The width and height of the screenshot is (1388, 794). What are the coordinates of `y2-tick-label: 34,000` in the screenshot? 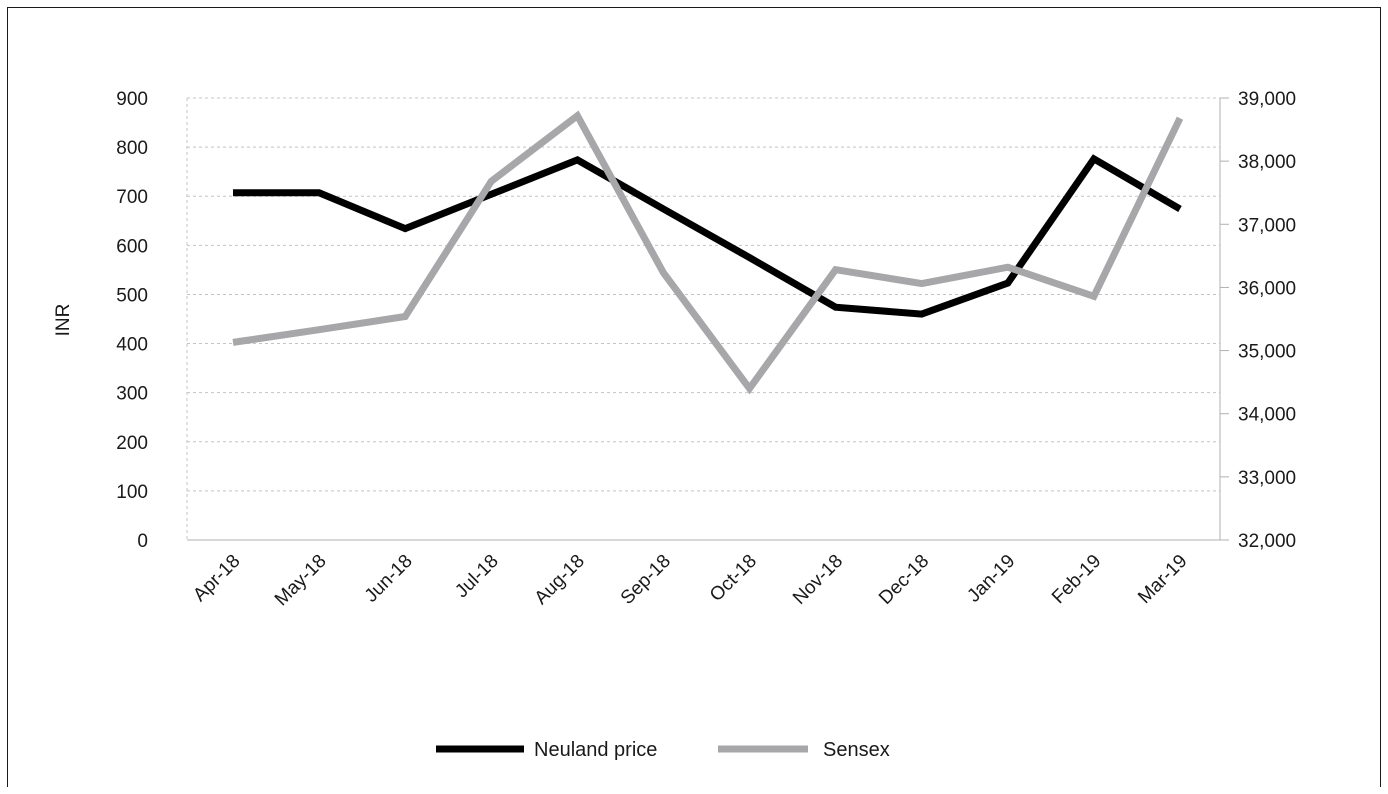 It's located at (1267, 415).